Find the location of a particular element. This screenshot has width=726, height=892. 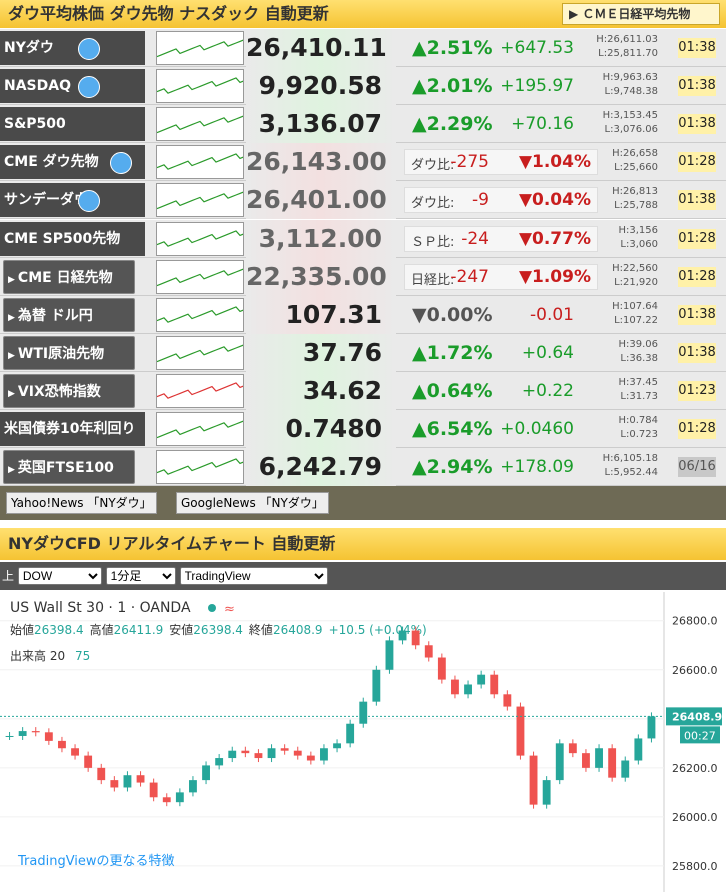

quote-name: CME SP500先物 is located at coordinates (72, 238).